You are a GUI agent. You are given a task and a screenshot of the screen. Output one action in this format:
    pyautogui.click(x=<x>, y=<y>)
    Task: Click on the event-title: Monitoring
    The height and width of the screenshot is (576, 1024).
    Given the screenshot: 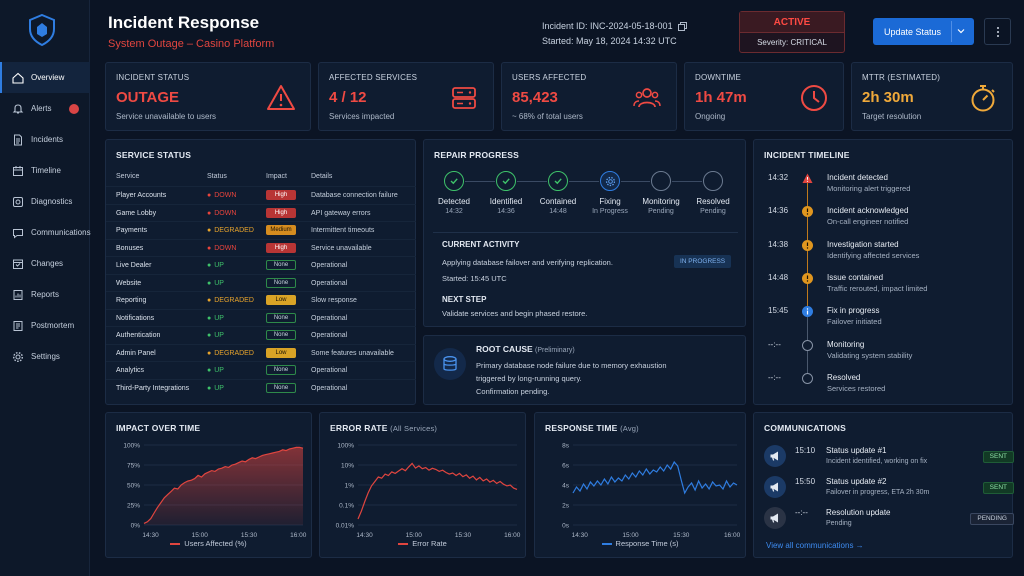 What is the action you would take?
    pyautogui.click(x=846, y=344)
    